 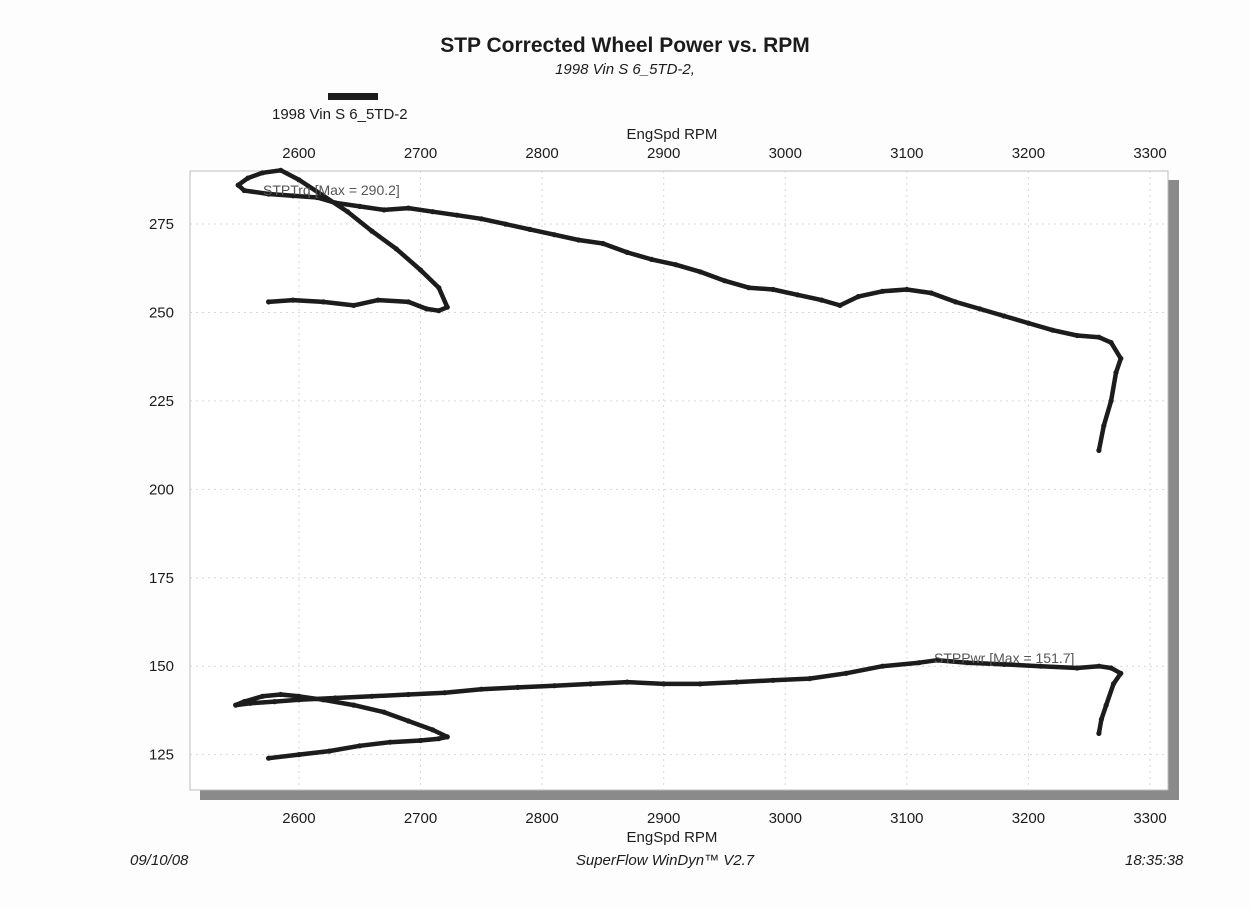 What do you see at coordinates (541, 153) in the screenshot?
I see `top-x-tick-label: 2800` at bounding box center [541, 153].